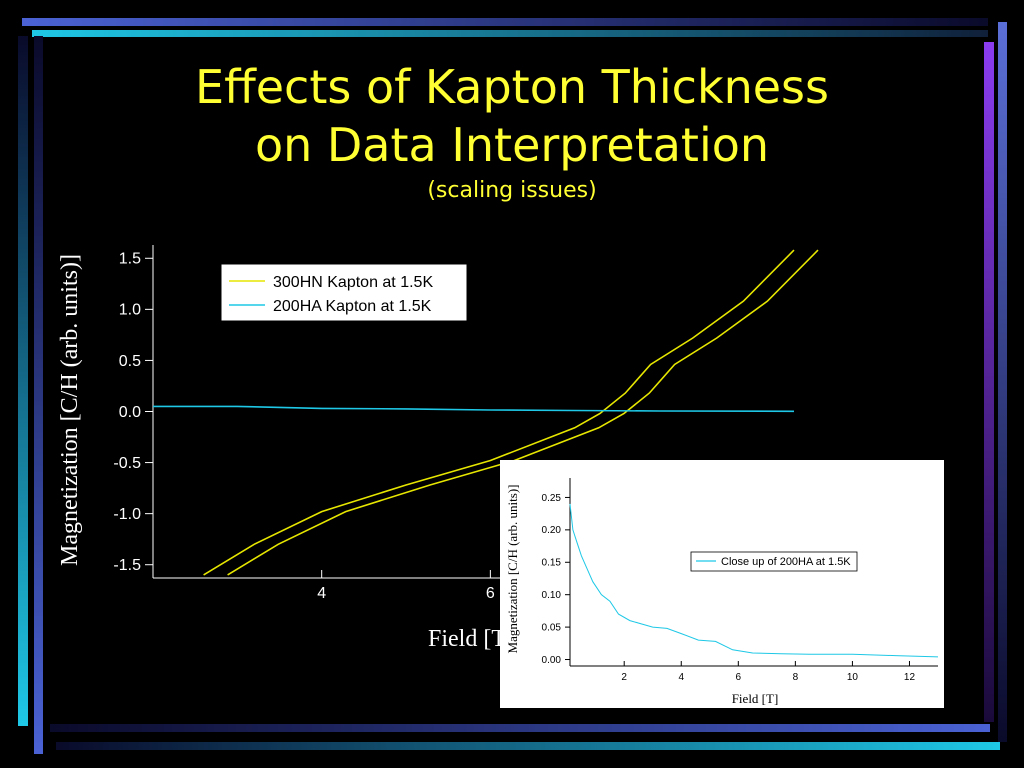 The height and width of the screenshot is (768, 1024). I want to click on inset-legend-box, so click(774, 561).